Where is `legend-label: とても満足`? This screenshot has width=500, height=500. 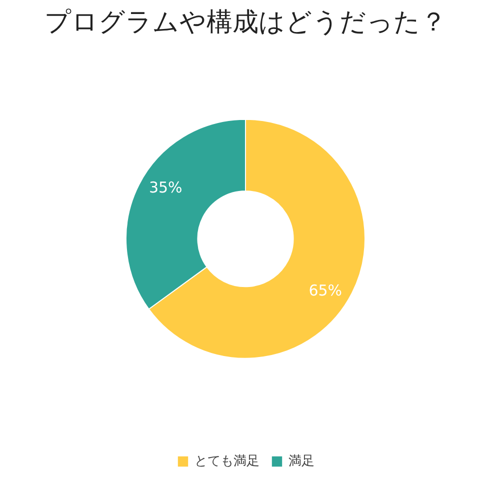
legend-label: とても満足 is located at coordinates (227, 461).